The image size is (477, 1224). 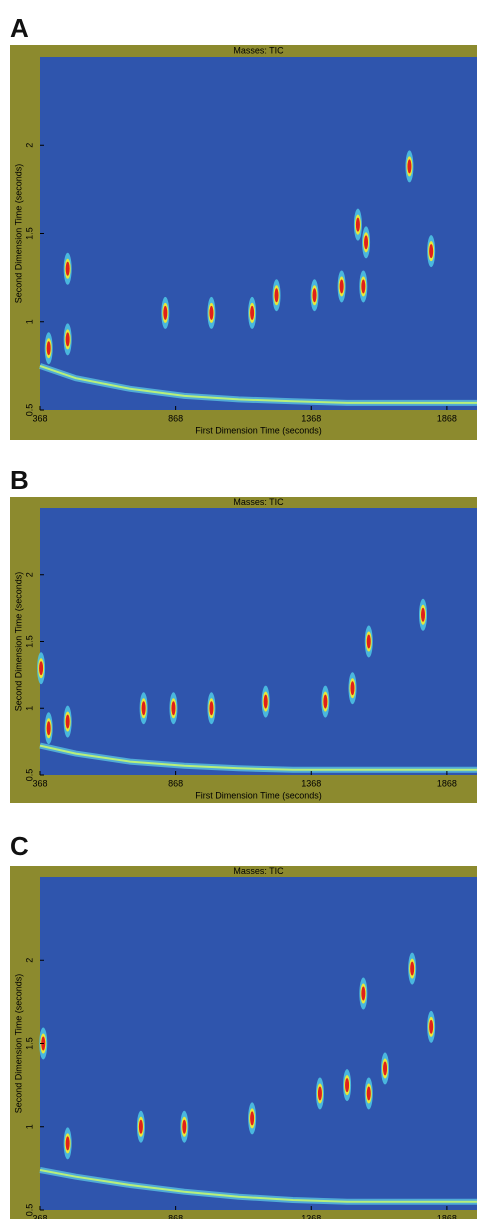 What do you see at coordinates (19, 480) in the screenshot?
I see `panel-label: B` at bounding box center [19, 480].